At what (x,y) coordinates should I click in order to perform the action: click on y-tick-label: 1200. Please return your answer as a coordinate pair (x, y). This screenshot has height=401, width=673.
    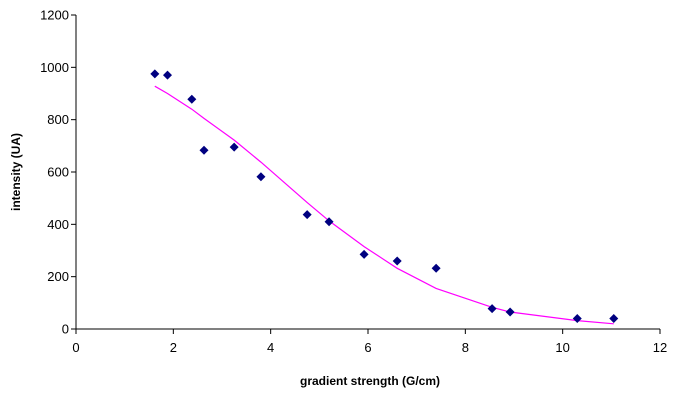
    Looking at the image, I should click on (54, 15).